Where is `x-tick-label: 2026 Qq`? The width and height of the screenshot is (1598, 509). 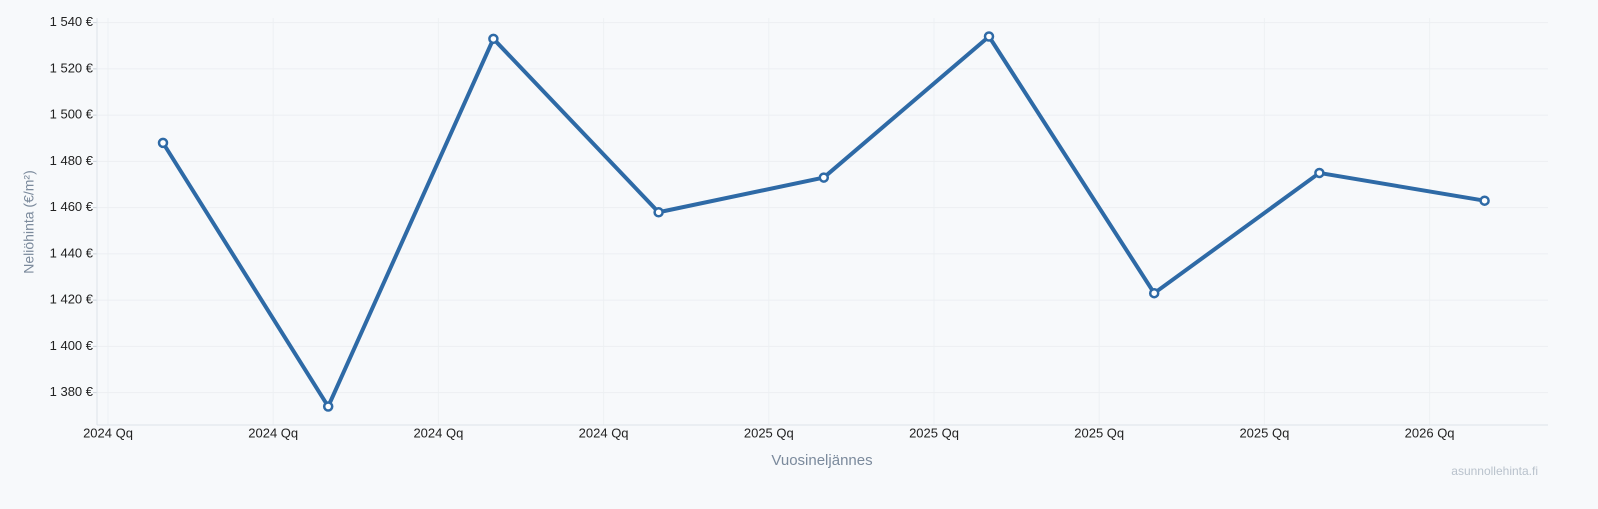
x-tick-label: 2026 Qq is located at coordinates (1430, 432).